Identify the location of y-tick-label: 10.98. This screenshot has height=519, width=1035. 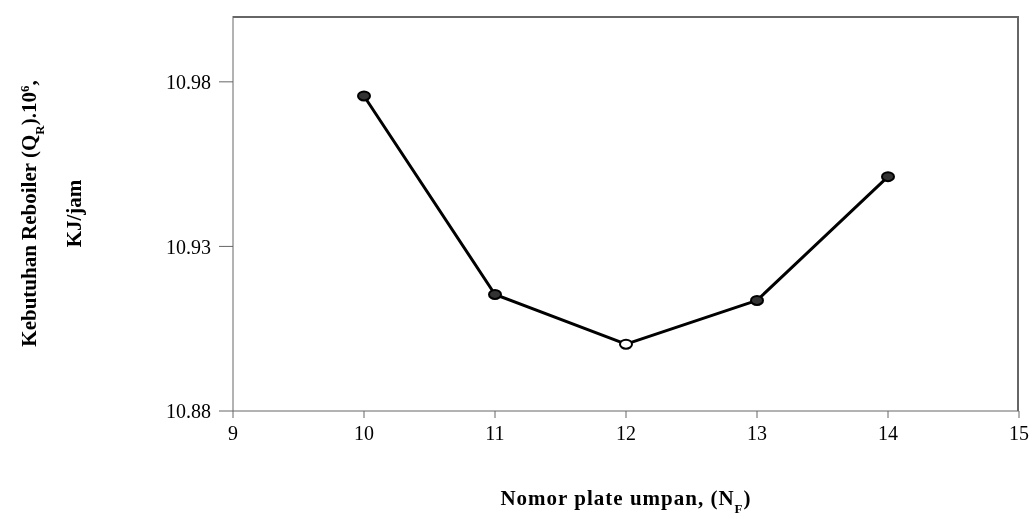
(188, 81).